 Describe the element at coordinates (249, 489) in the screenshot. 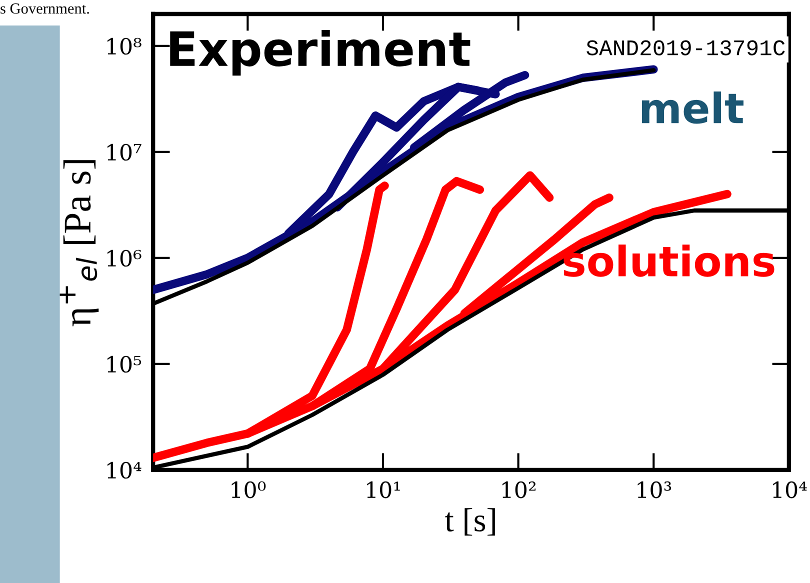

I see `x-tick-label: 10⁰` at that location.